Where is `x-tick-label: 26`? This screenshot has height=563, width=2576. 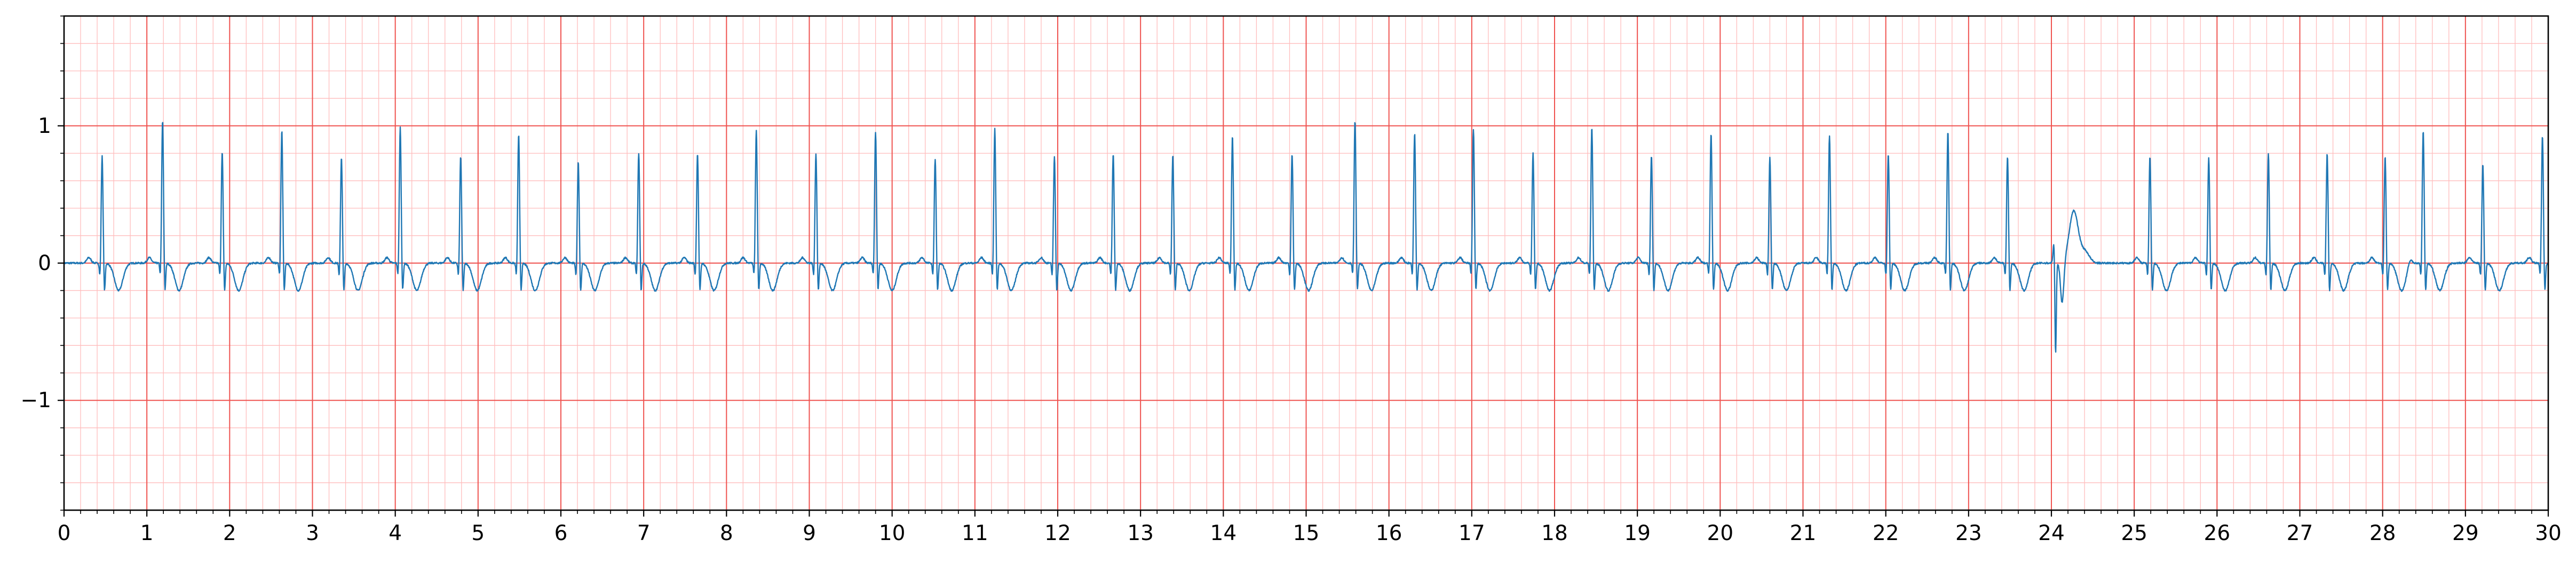 x-tick-label: 26 is located at coordinates (2217, 533).